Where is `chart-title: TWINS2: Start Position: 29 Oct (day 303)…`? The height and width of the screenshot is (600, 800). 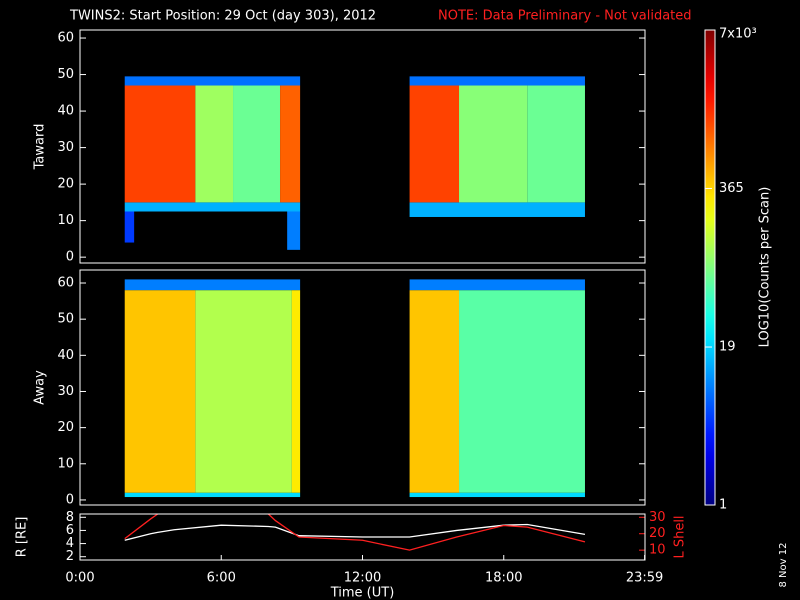 chart-title: TWINS2: Start Position: 29 Oct (day 303)… is located at coordinates (222, 16).